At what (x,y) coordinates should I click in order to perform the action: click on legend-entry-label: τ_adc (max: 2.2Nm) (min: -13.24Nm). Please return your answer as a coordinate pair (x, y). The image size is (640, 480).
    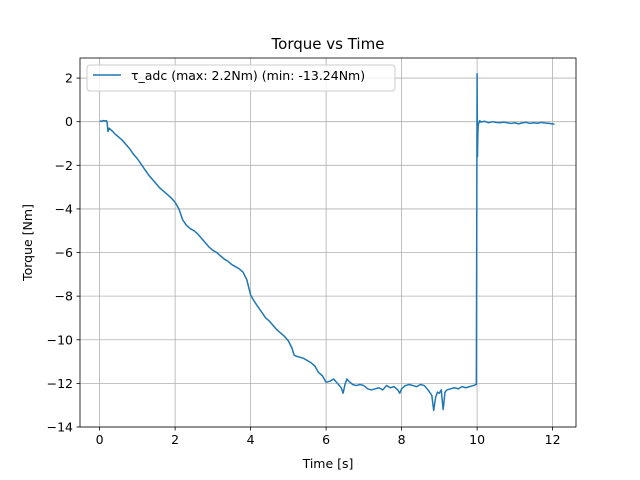
    Looking at the image, I should click on (248, 75).